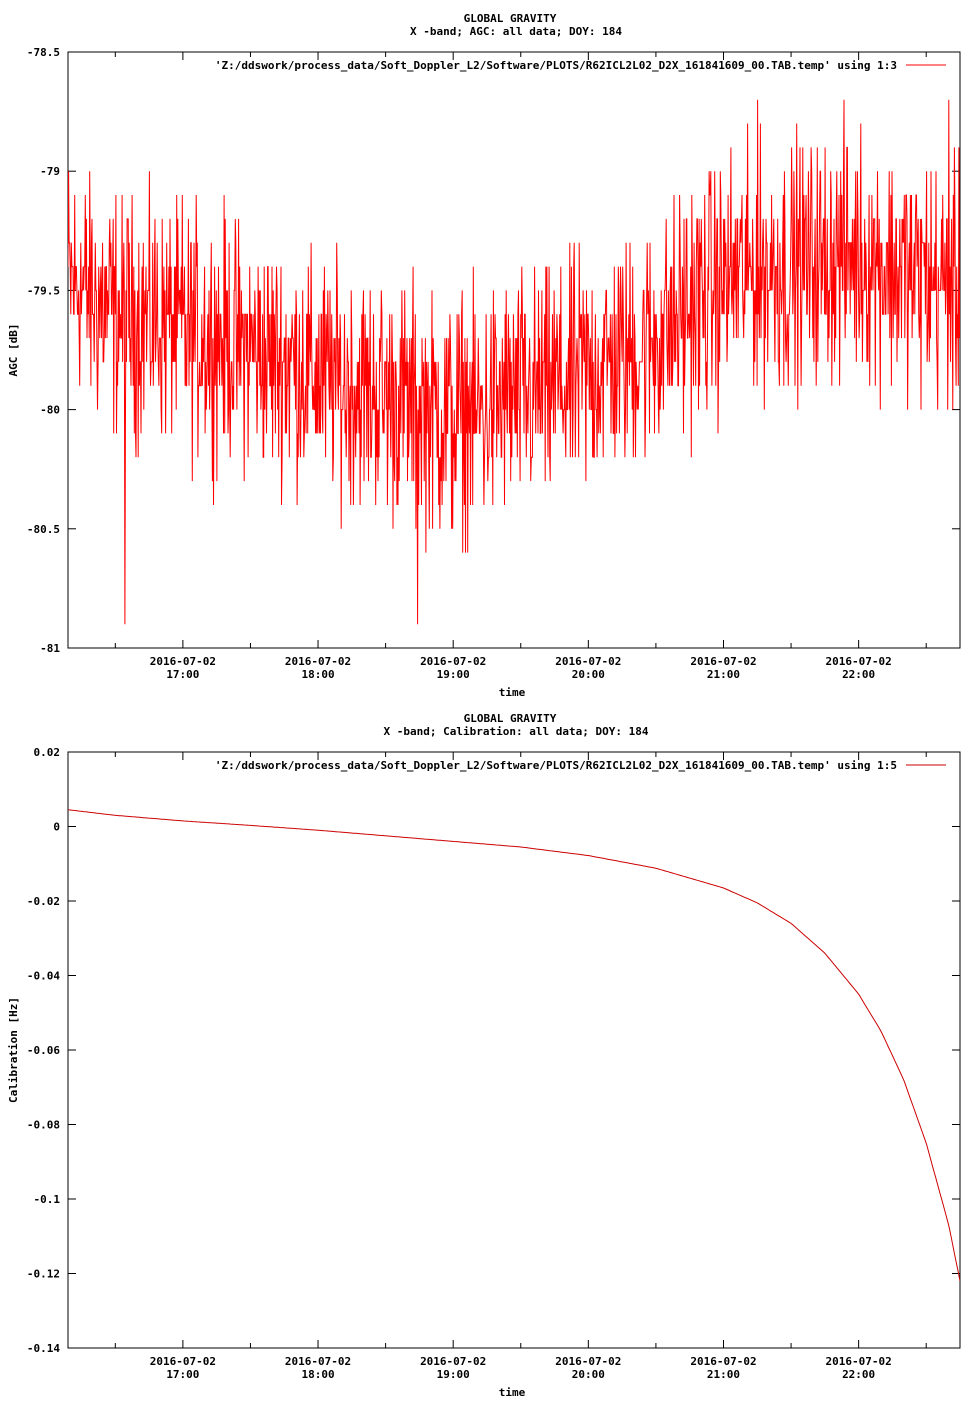 This screenshot has width=980, height=1405. Describe the element at coordinates (516, 31) in the screenshot. I see `agc-chart-subtitle: X -band; AGC: all data; DOY: 184` at that location.